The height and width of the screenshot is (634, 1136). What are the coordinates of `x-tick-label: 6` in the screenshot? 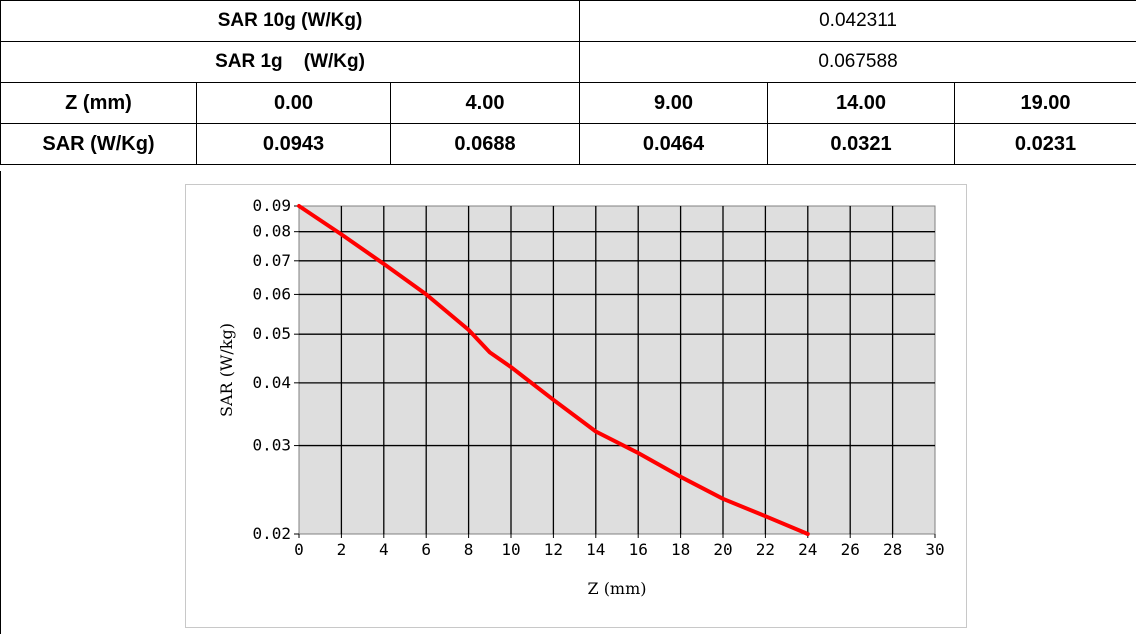 It's located at (426, 549).